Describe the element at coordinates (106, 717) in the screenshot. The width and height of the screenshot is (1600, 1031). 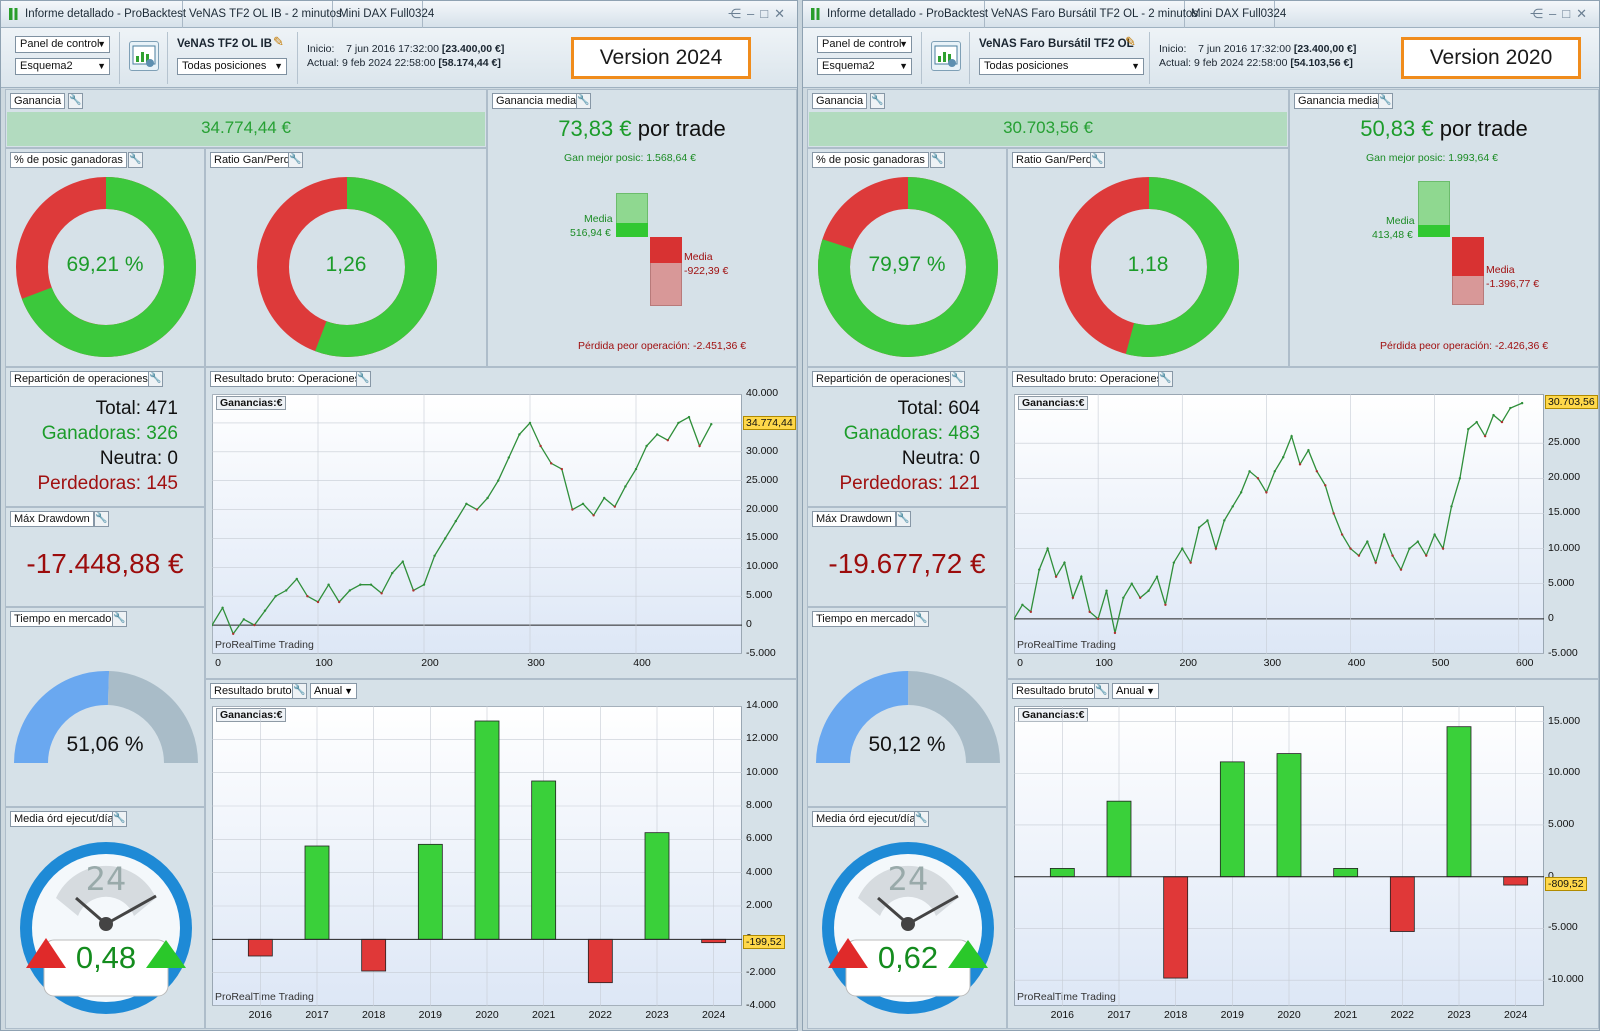
I see `tiempo-gauge` at that location.